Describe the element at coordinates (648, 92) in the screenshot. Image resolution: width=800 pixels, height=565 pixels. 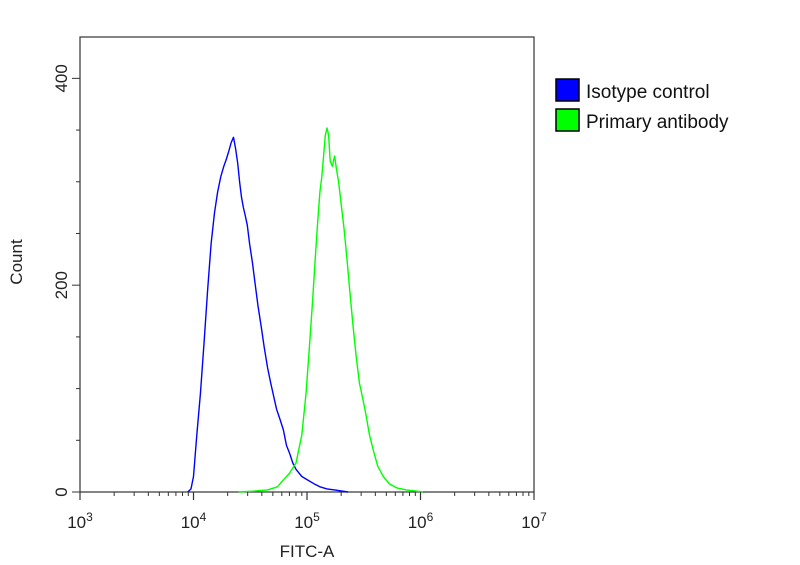
I see `legend-label-isotype-control: Isotype control` at that location.